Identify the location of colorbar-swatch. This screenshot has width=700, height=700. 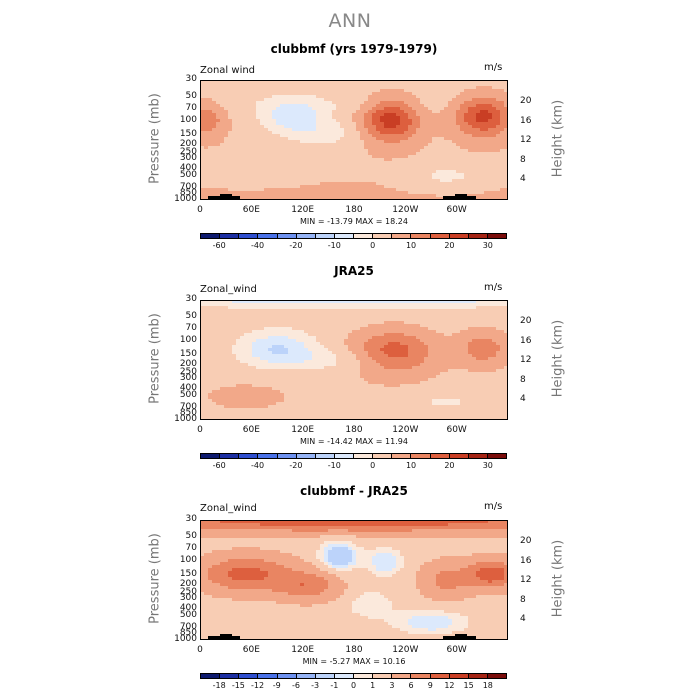
(402, 236).